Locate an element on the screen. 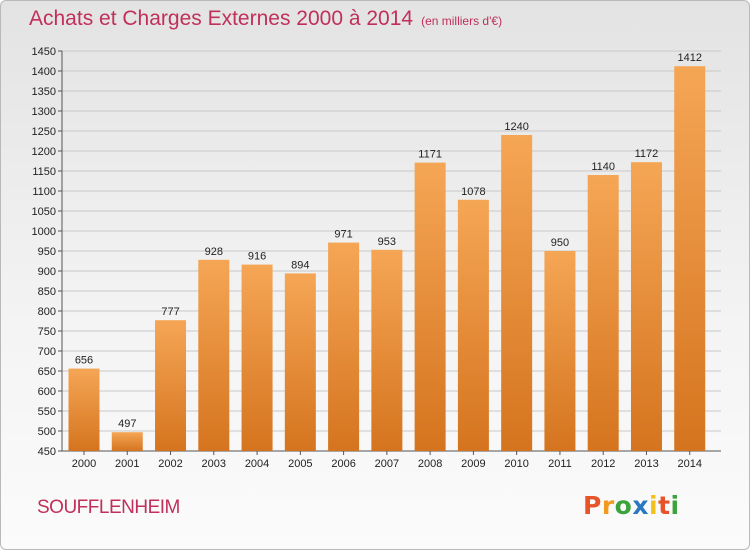 The height and width of the screenshot is (550, 750). x-tick-label-2006: 2006 is located at coordinates (343, 464).